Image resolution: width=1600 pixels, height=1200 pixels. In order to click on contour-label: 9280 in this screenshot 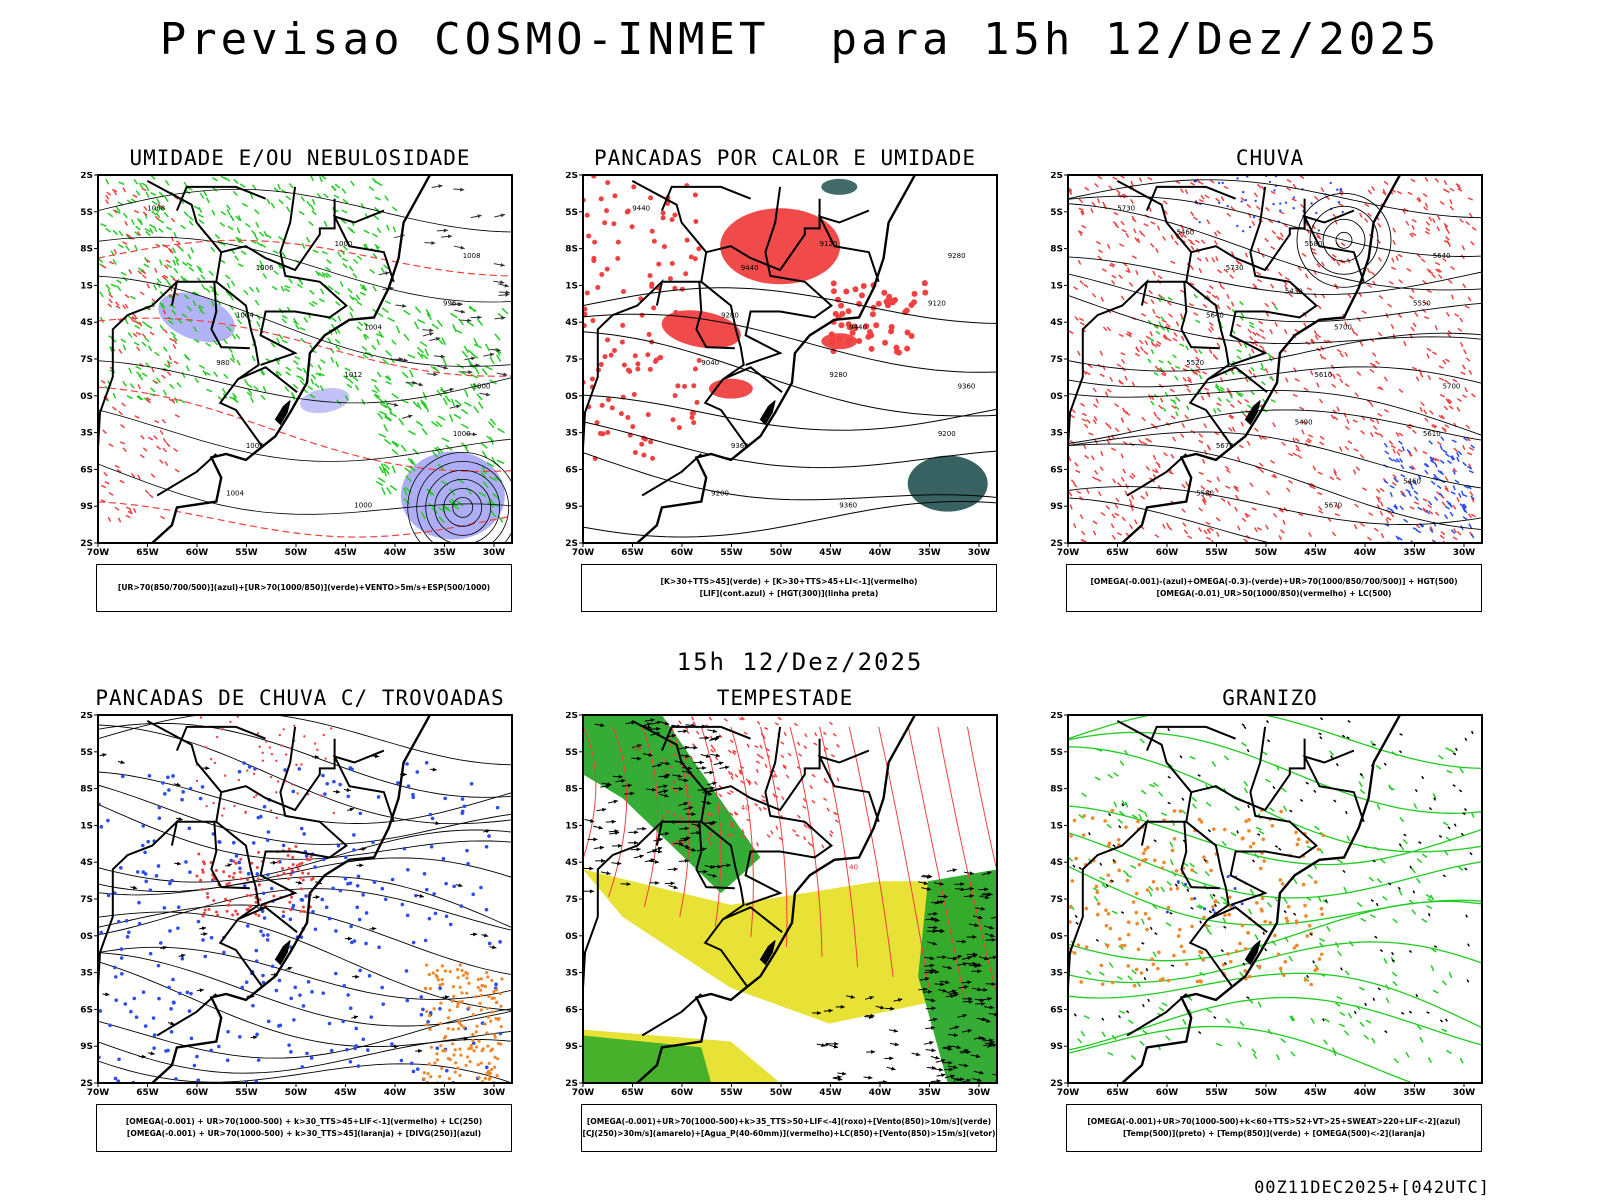, I will do `click(957, 256)`.